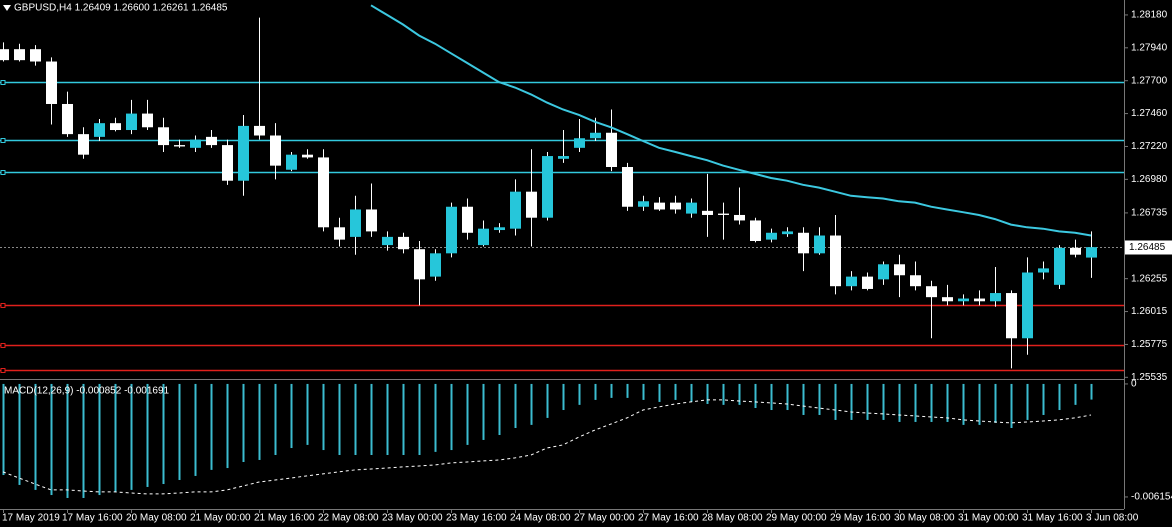  What do you see at coordinates (156, 518) in the screenshot?
I see `x-tick-label: 20 May 08:00` at bounding box center [156, 518].